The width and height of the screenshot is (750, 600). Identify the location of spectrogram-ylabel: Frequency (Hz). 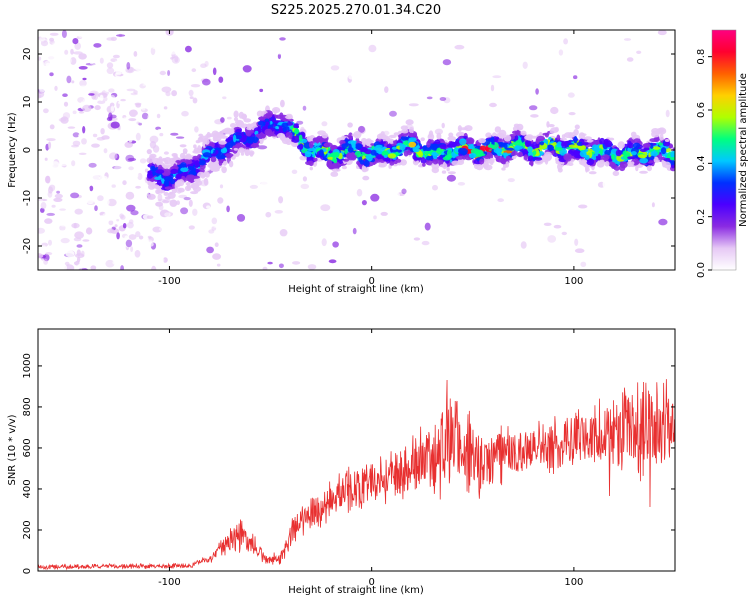
(12, 150).